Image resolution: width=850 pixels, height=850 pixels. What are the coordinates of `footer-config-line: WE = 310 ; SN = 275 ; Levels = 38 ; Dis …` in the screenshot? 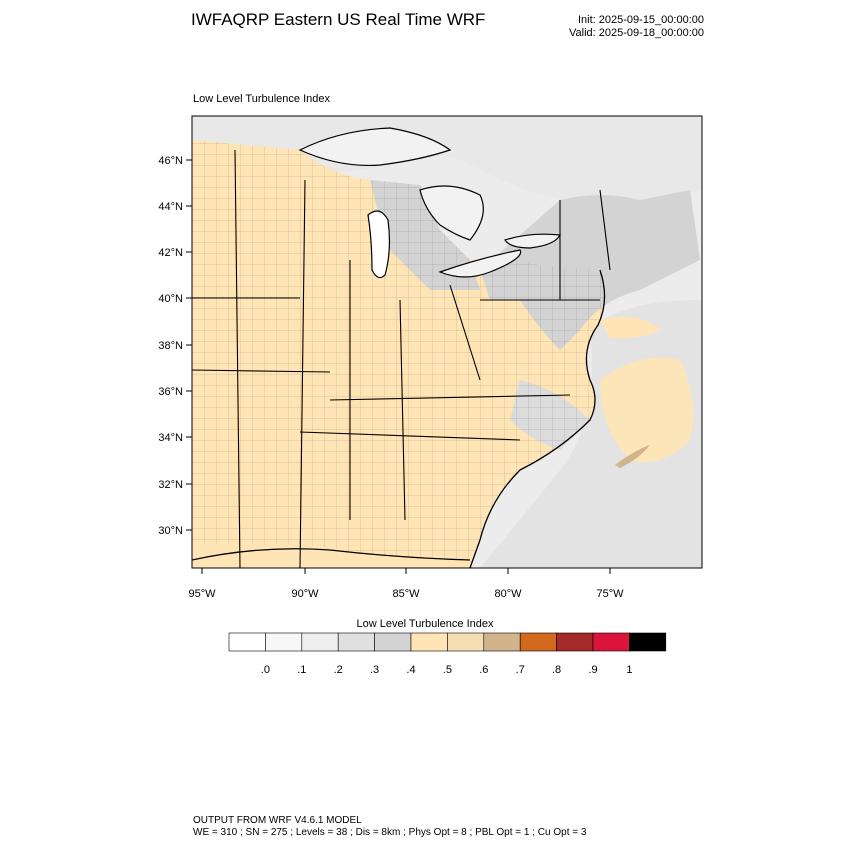 It's located at (390, 832).